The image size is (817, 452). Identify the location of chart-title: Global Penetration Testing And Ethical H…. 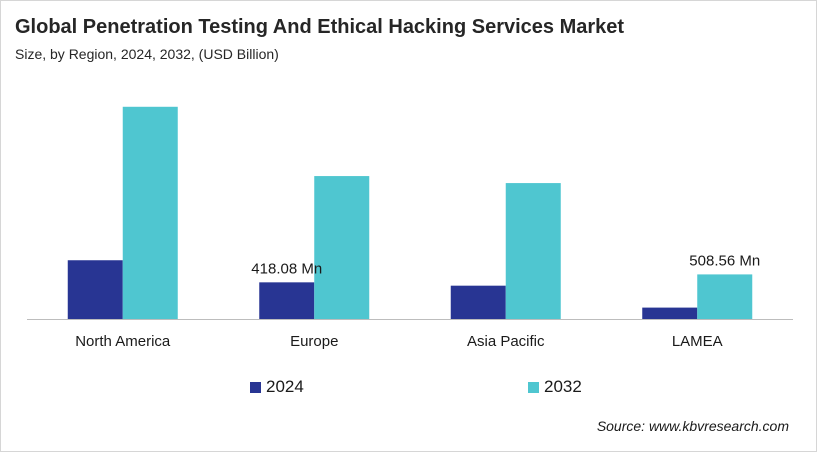
(320, 27).